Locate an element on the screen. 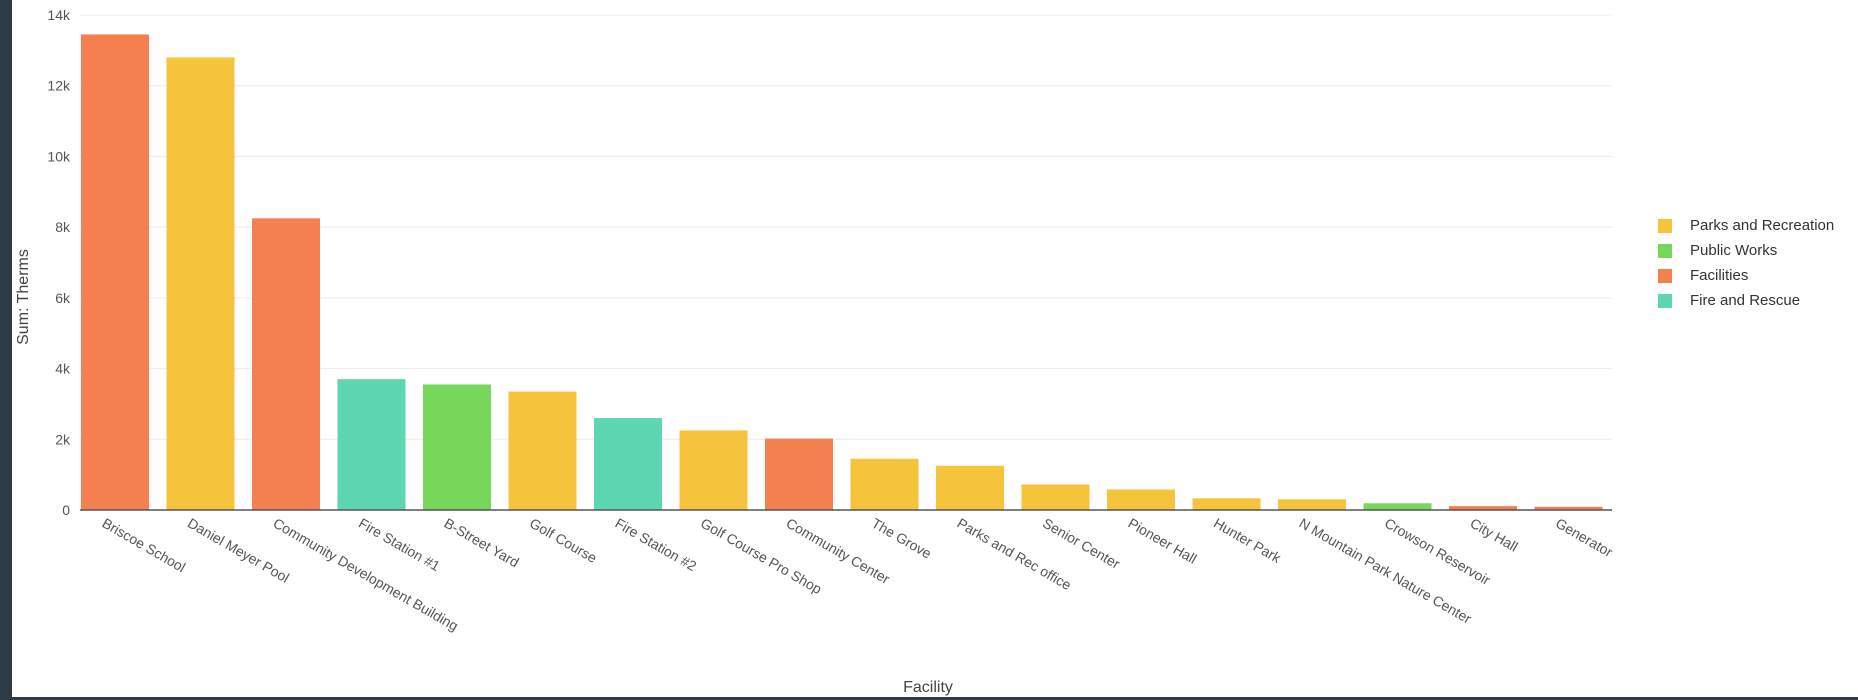  x-tick-label: Senior Center is located at coordinates (1081, 543).